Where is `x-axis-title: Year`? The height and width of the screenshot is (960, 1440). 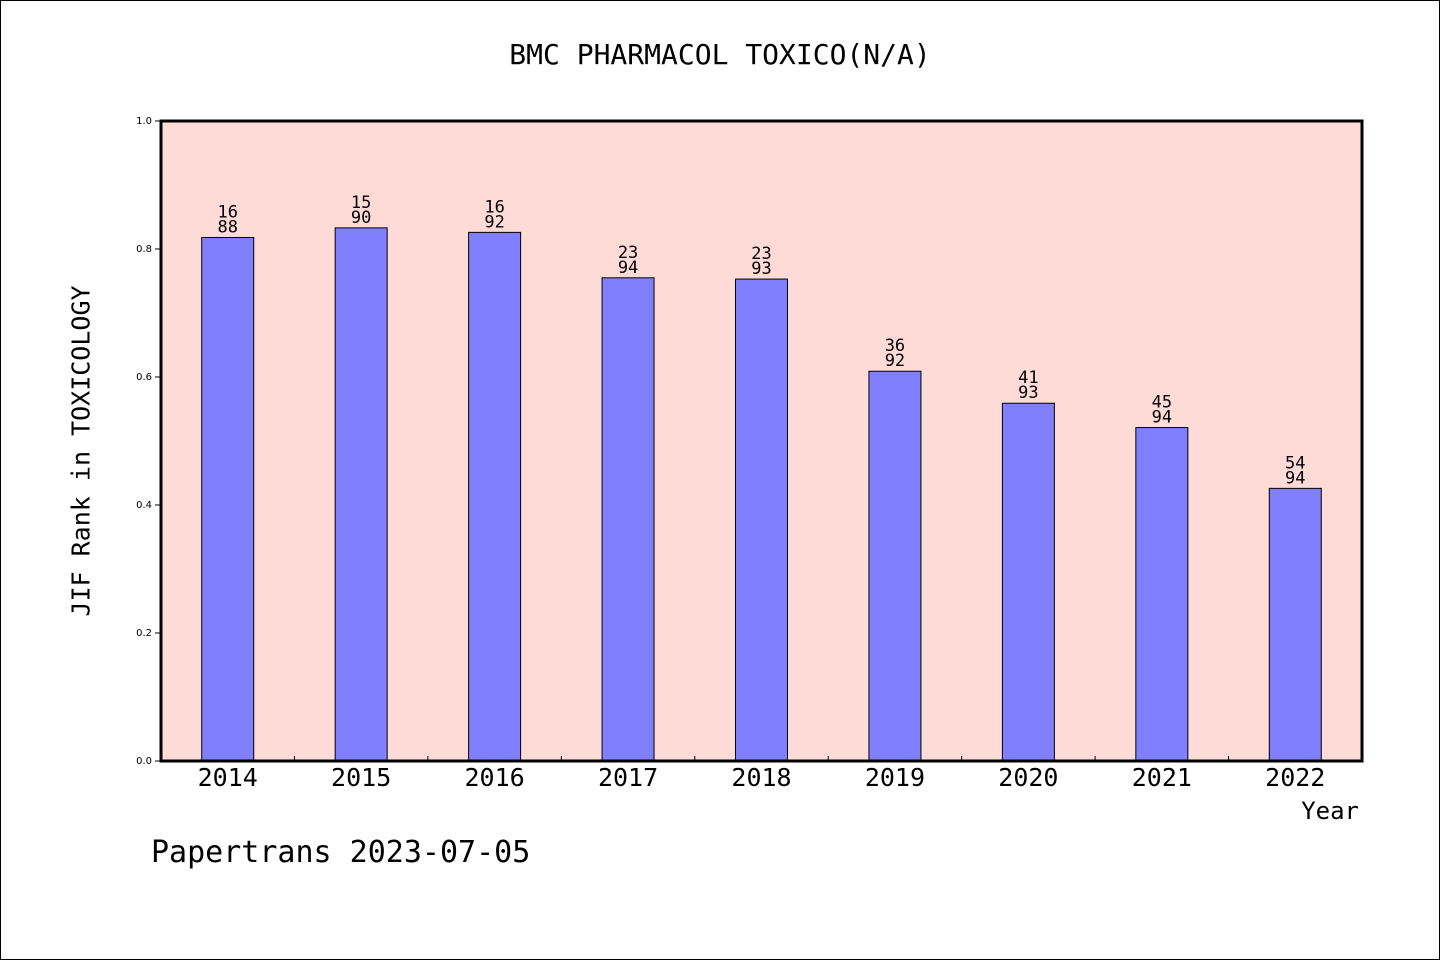
x-axis-title: Year is located at coordinates (1330, 811).